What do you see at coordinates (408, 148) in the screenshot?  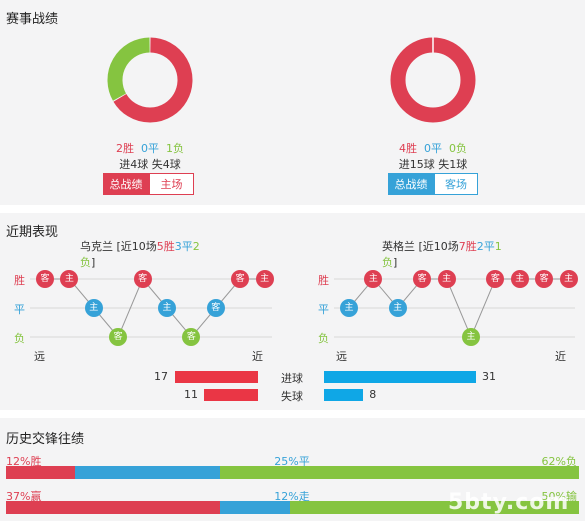 I see `right-win-count: 4胜` at bounding box center [408, 148].